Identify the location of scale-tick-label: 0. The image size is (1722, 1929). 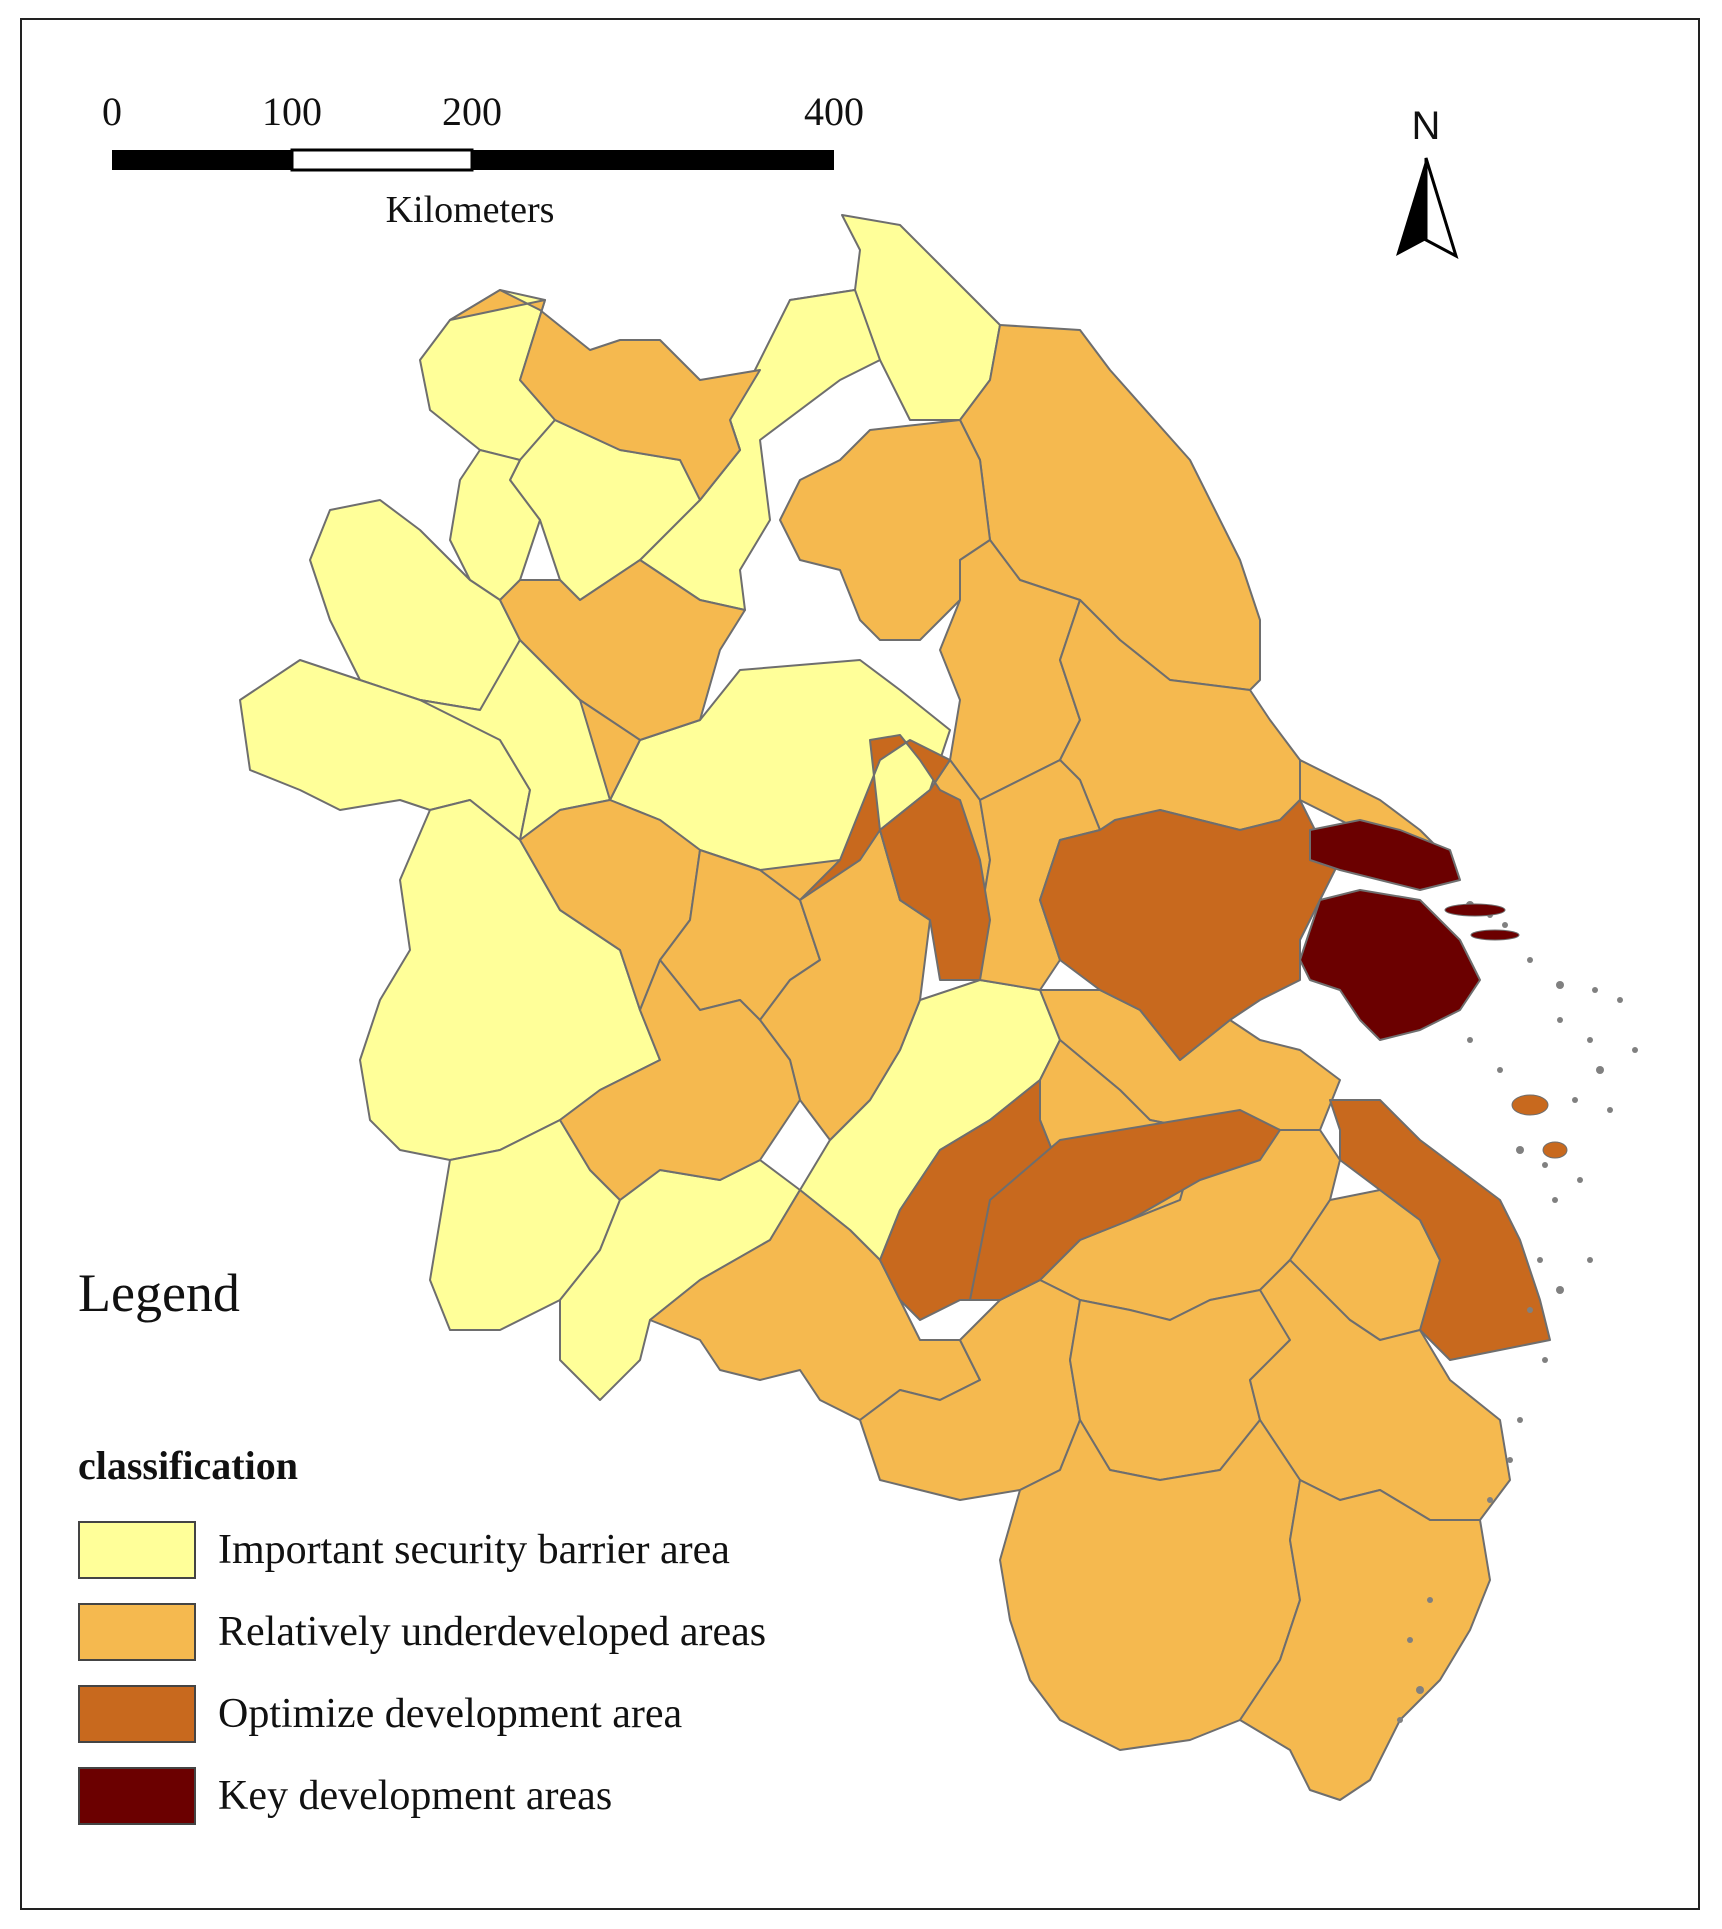
(112, 111).